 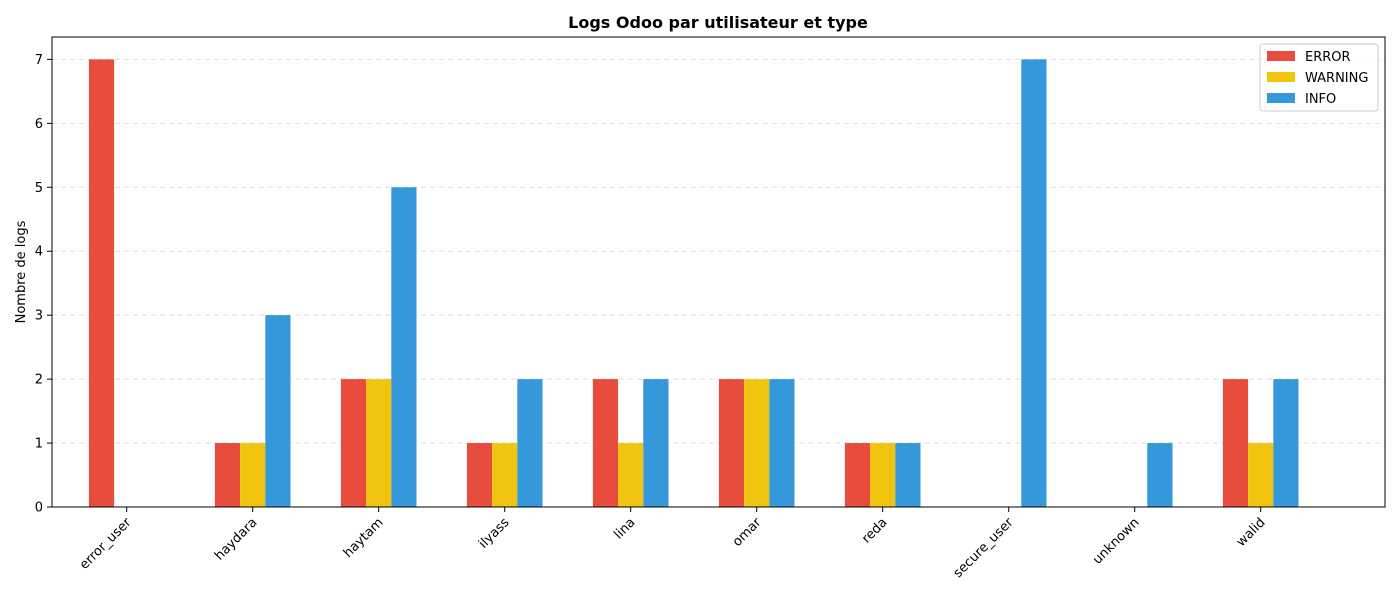 I want to click on bar-info-secure_user, so click(x=1034, y=283).